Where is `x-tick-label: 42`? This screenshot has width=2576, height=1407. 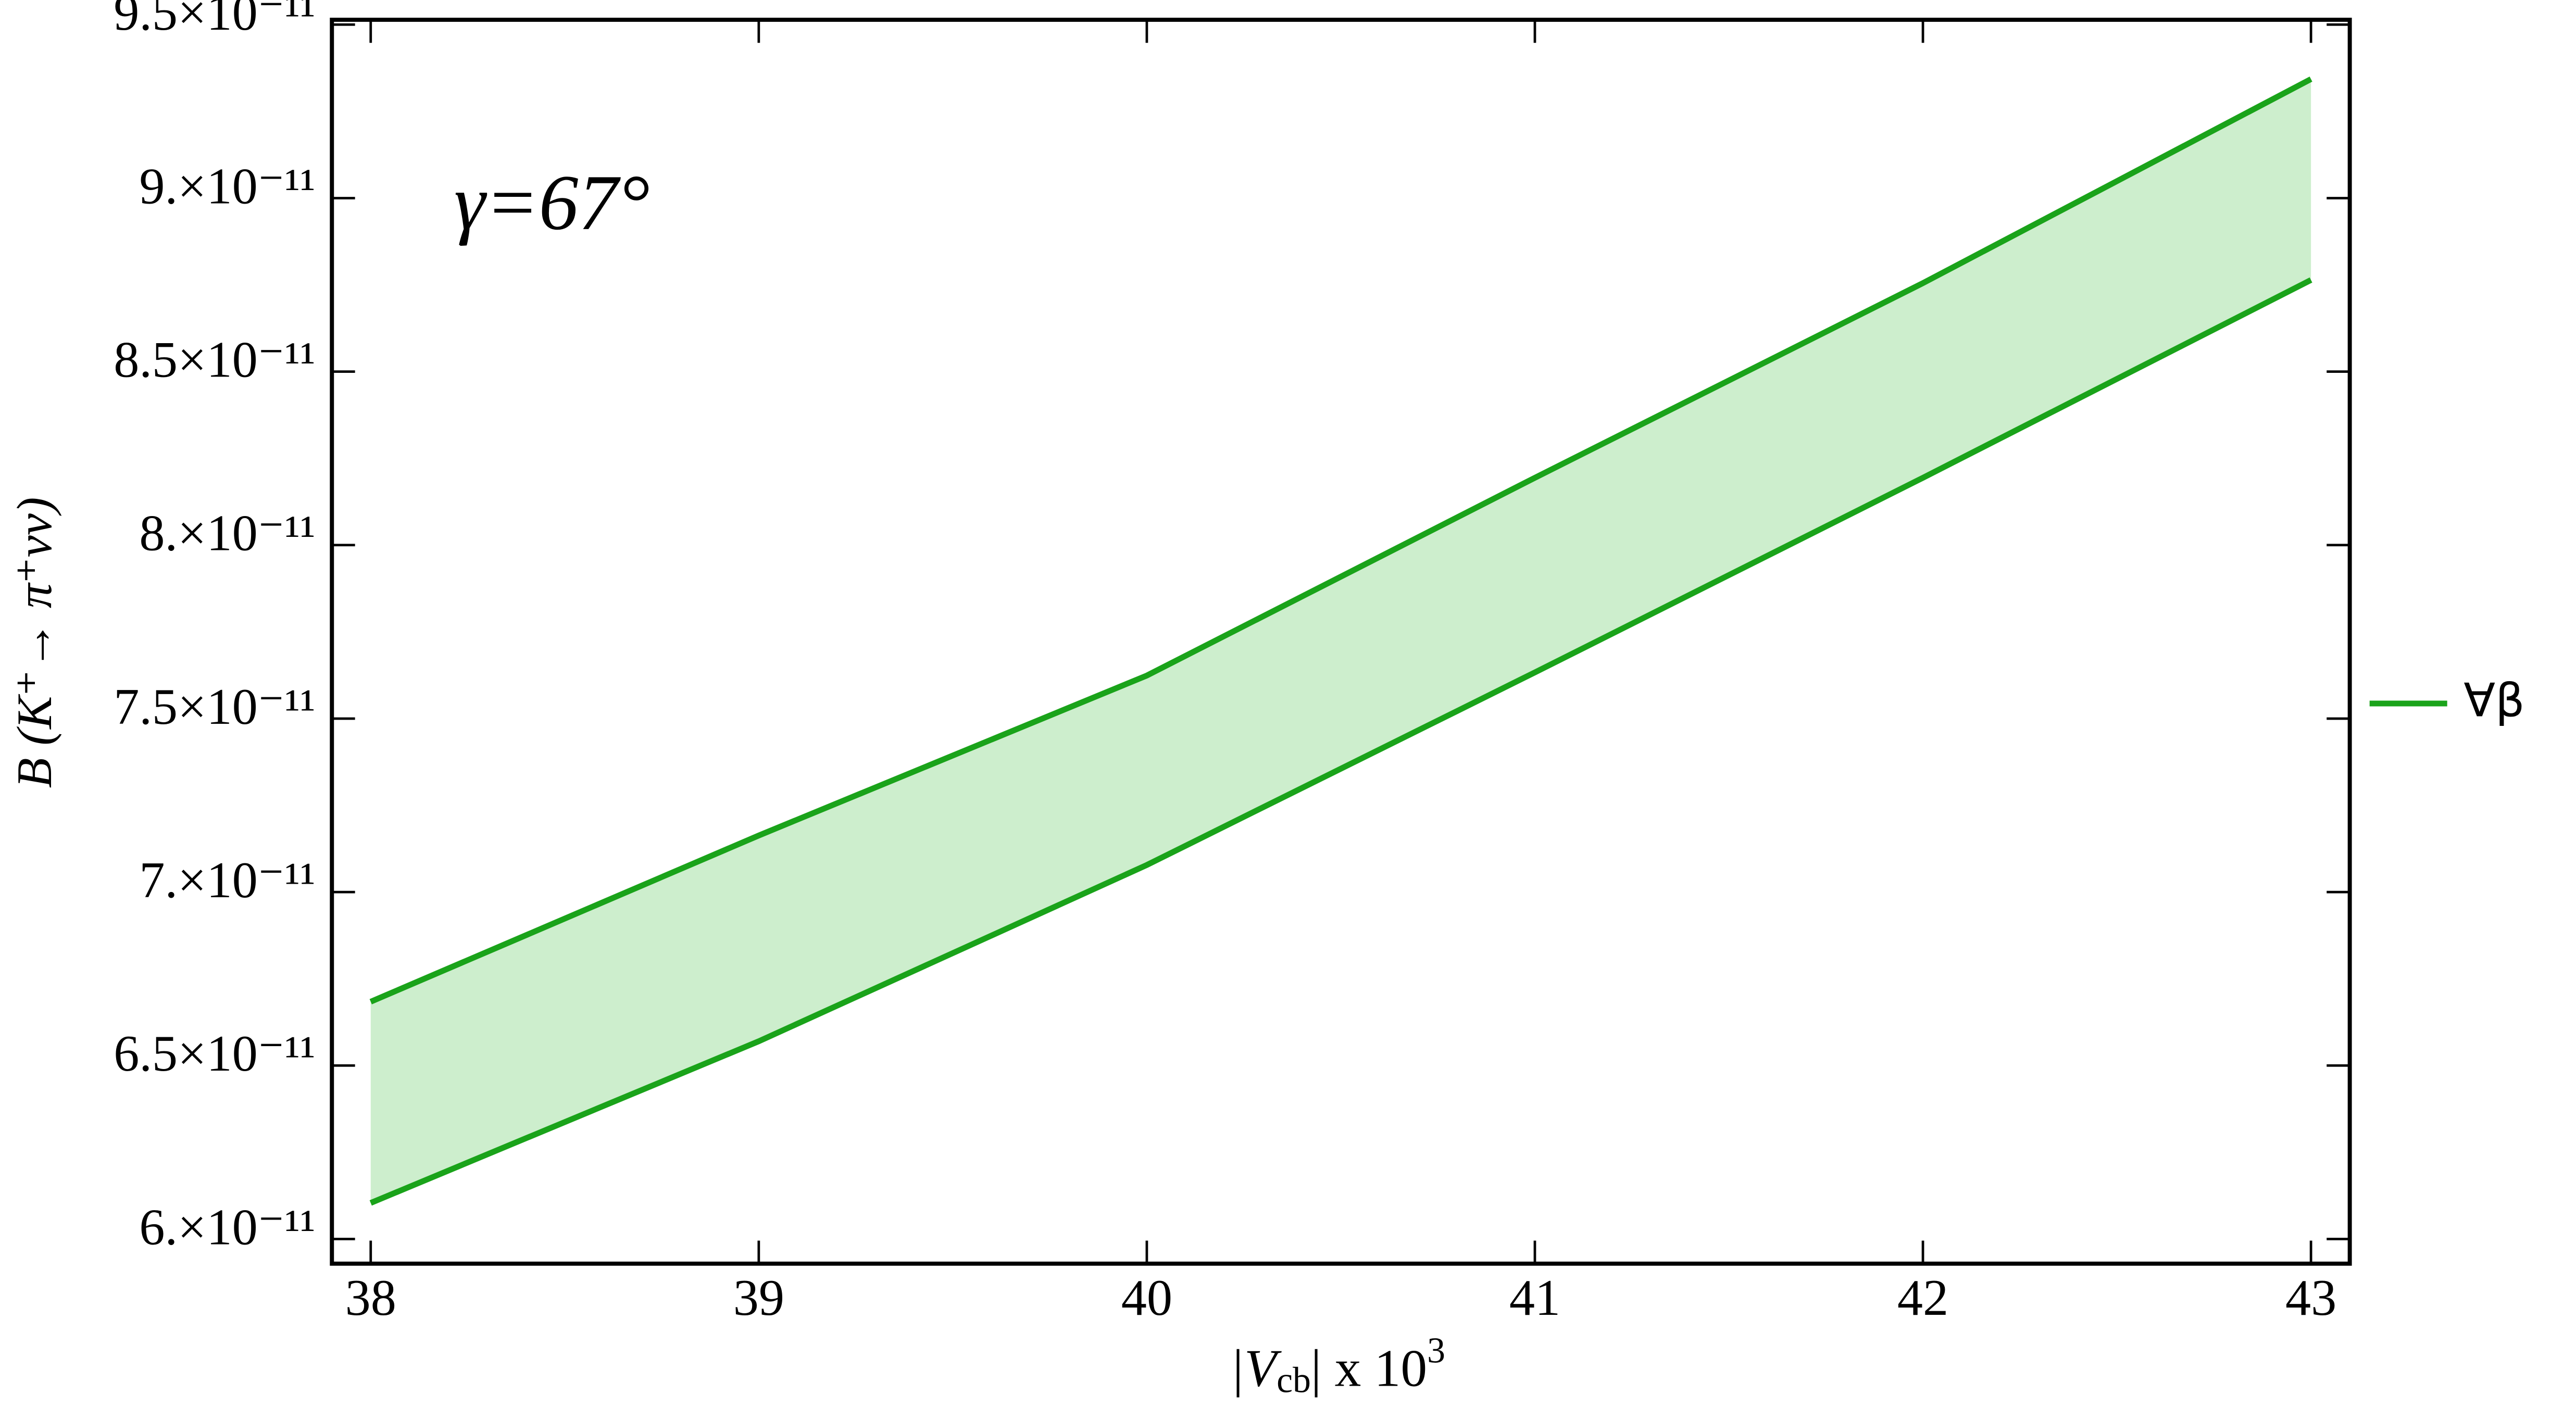 x-tick-label: 42 is located at coordinates (1922, 1298).